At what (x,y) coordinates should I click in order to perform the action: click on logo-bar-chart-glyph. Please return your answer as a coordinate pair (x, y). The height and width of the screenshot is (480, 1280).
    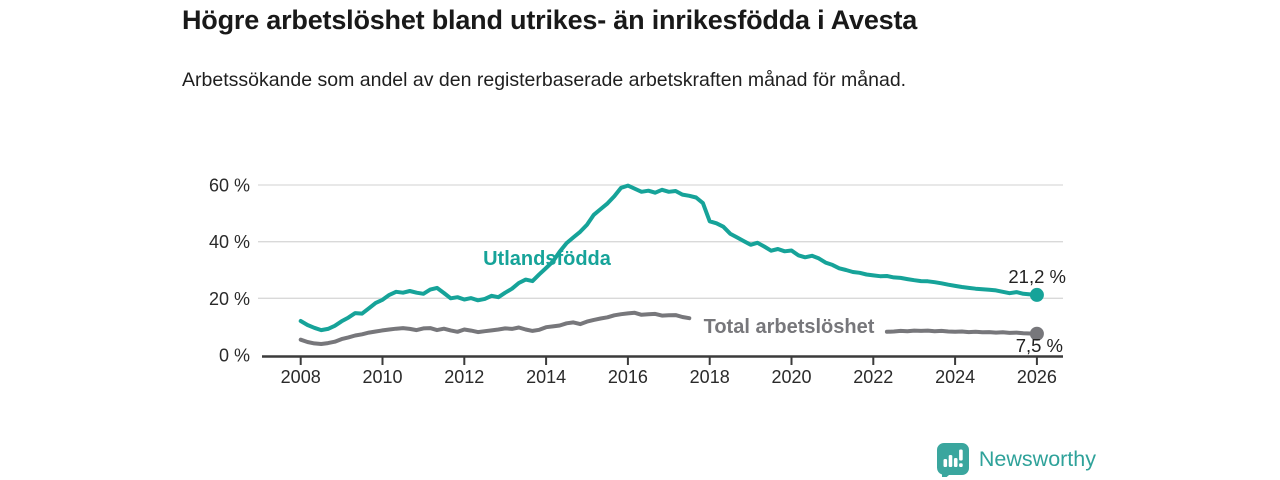
    Looking at the image, I should click on (953, 458).